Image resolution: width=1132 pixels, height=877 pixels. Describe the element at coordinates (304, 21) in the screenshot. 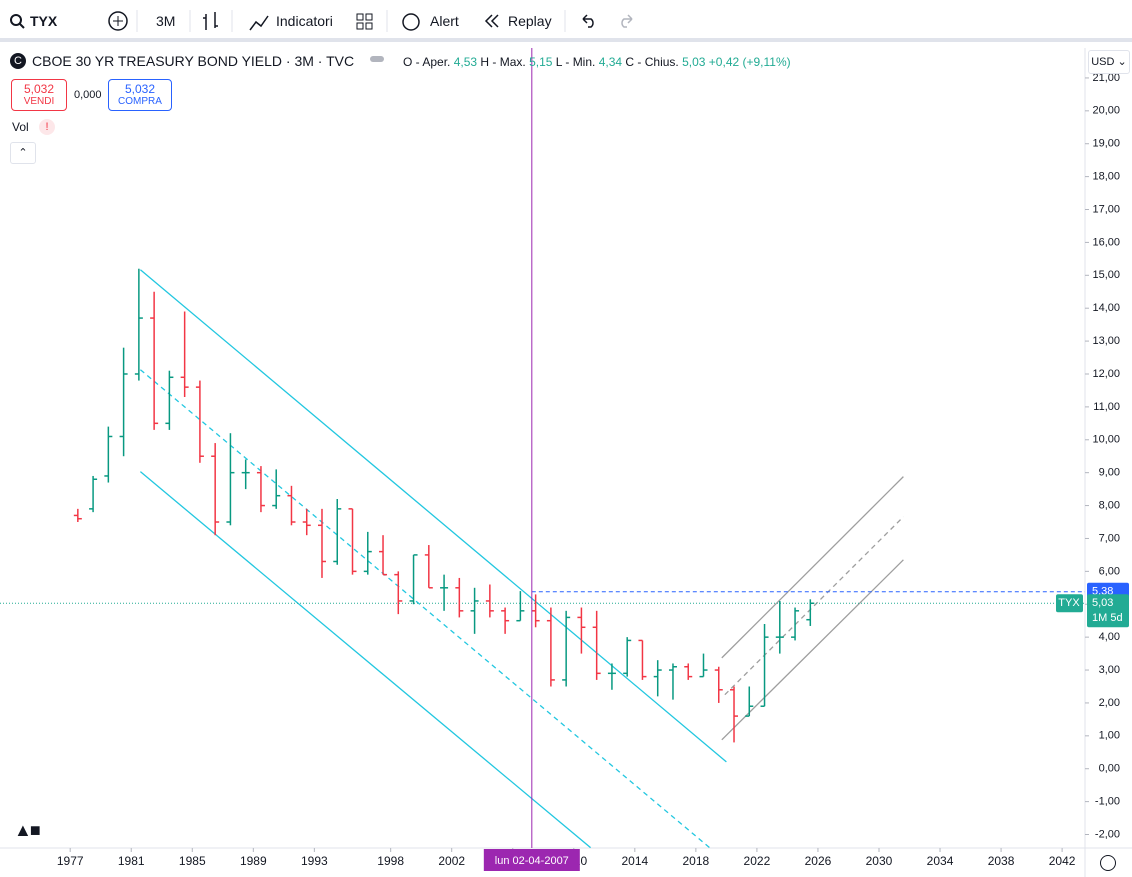

I see `indicators: Indicatori` at that location.